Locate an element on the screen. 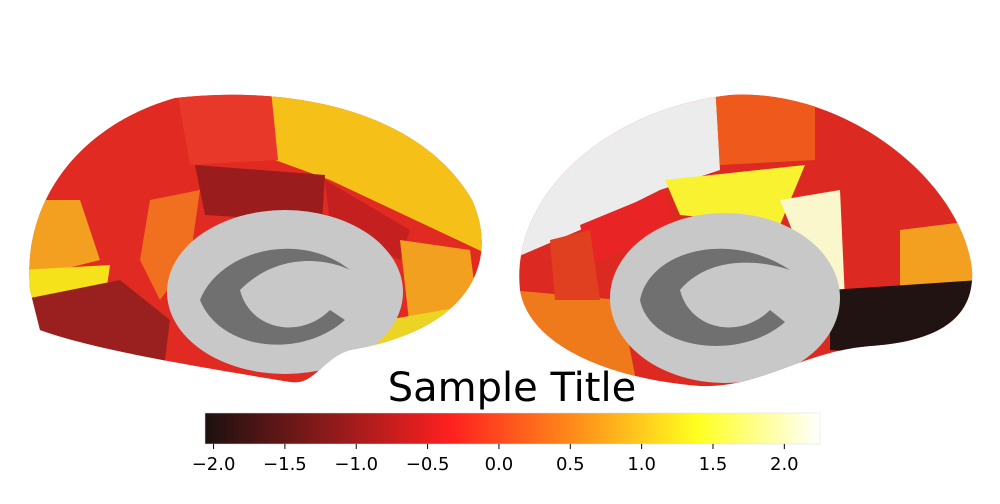  tick-label: 2.0 is located at coordinates (784, 464).